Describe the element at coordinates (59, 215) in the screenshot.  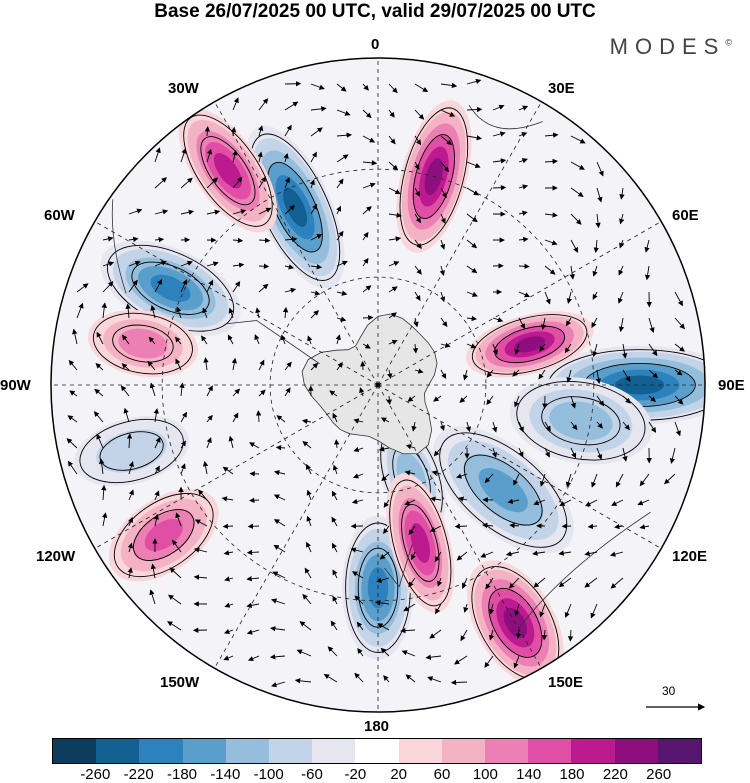
I see `label-lon-60w: 60W` at that location.